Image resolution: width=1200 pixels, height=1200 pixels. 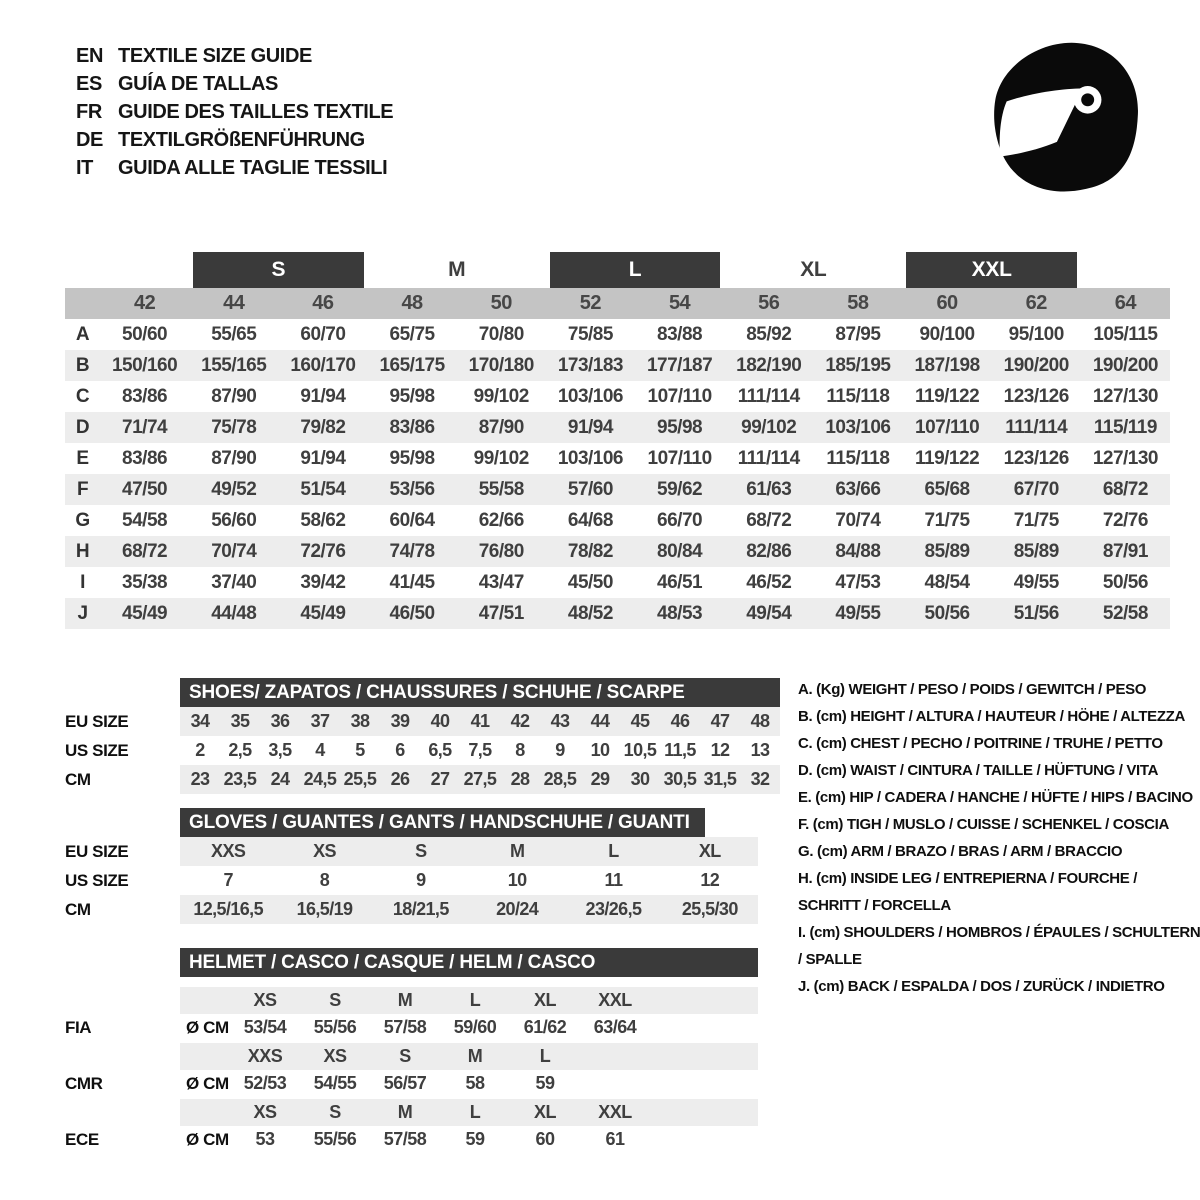 What do you see at coordinates (769, 582) in the screenshot?
I see `size-value: 46/52` at bounding box center [769, 582].